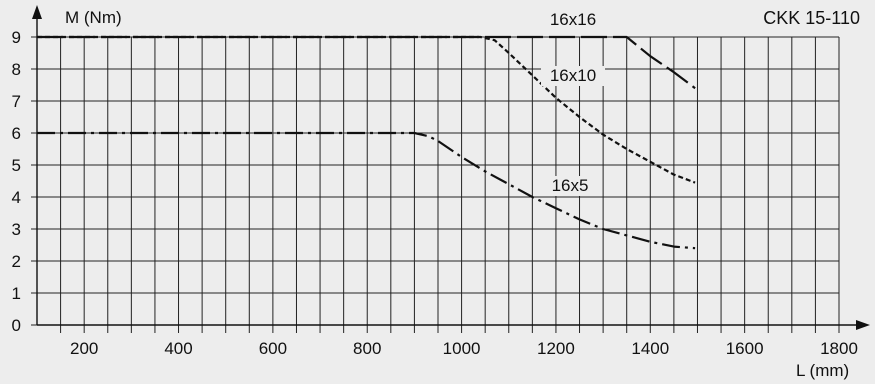 The height and width of the screenshot is (384, 875). I want to click on x-axis-arrow-icon, so click(863, 325).